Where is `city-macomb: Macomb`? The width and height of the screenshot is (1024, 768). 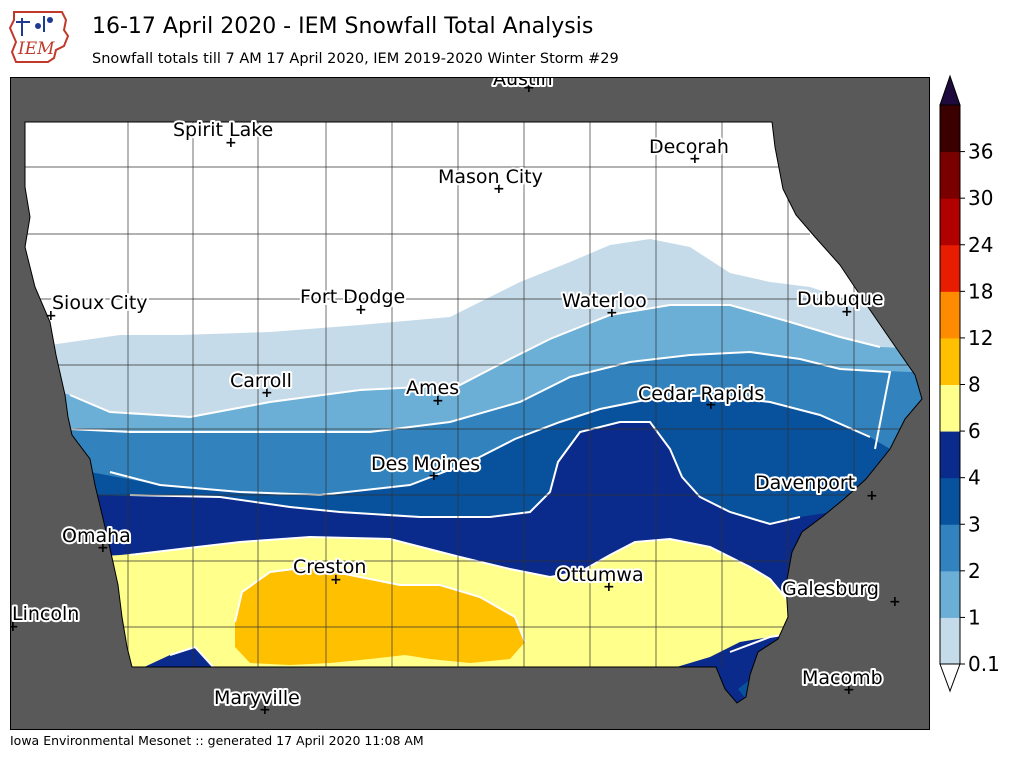
city-macomb: Macomb is located at coordinates (842, 678).